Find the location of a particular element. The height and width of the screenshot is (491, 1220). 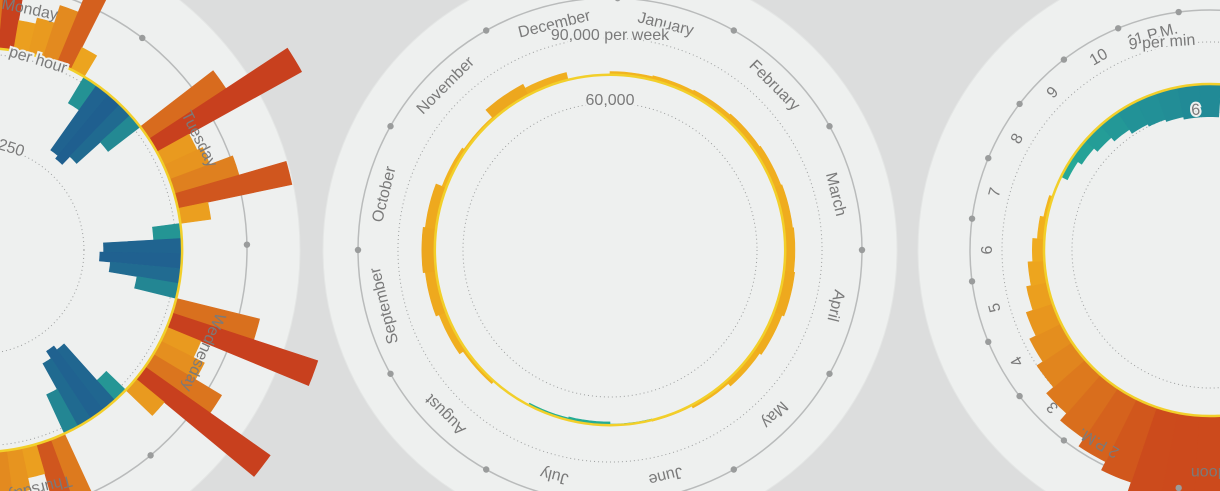

outer-ring is located at coordinates (159, 245).